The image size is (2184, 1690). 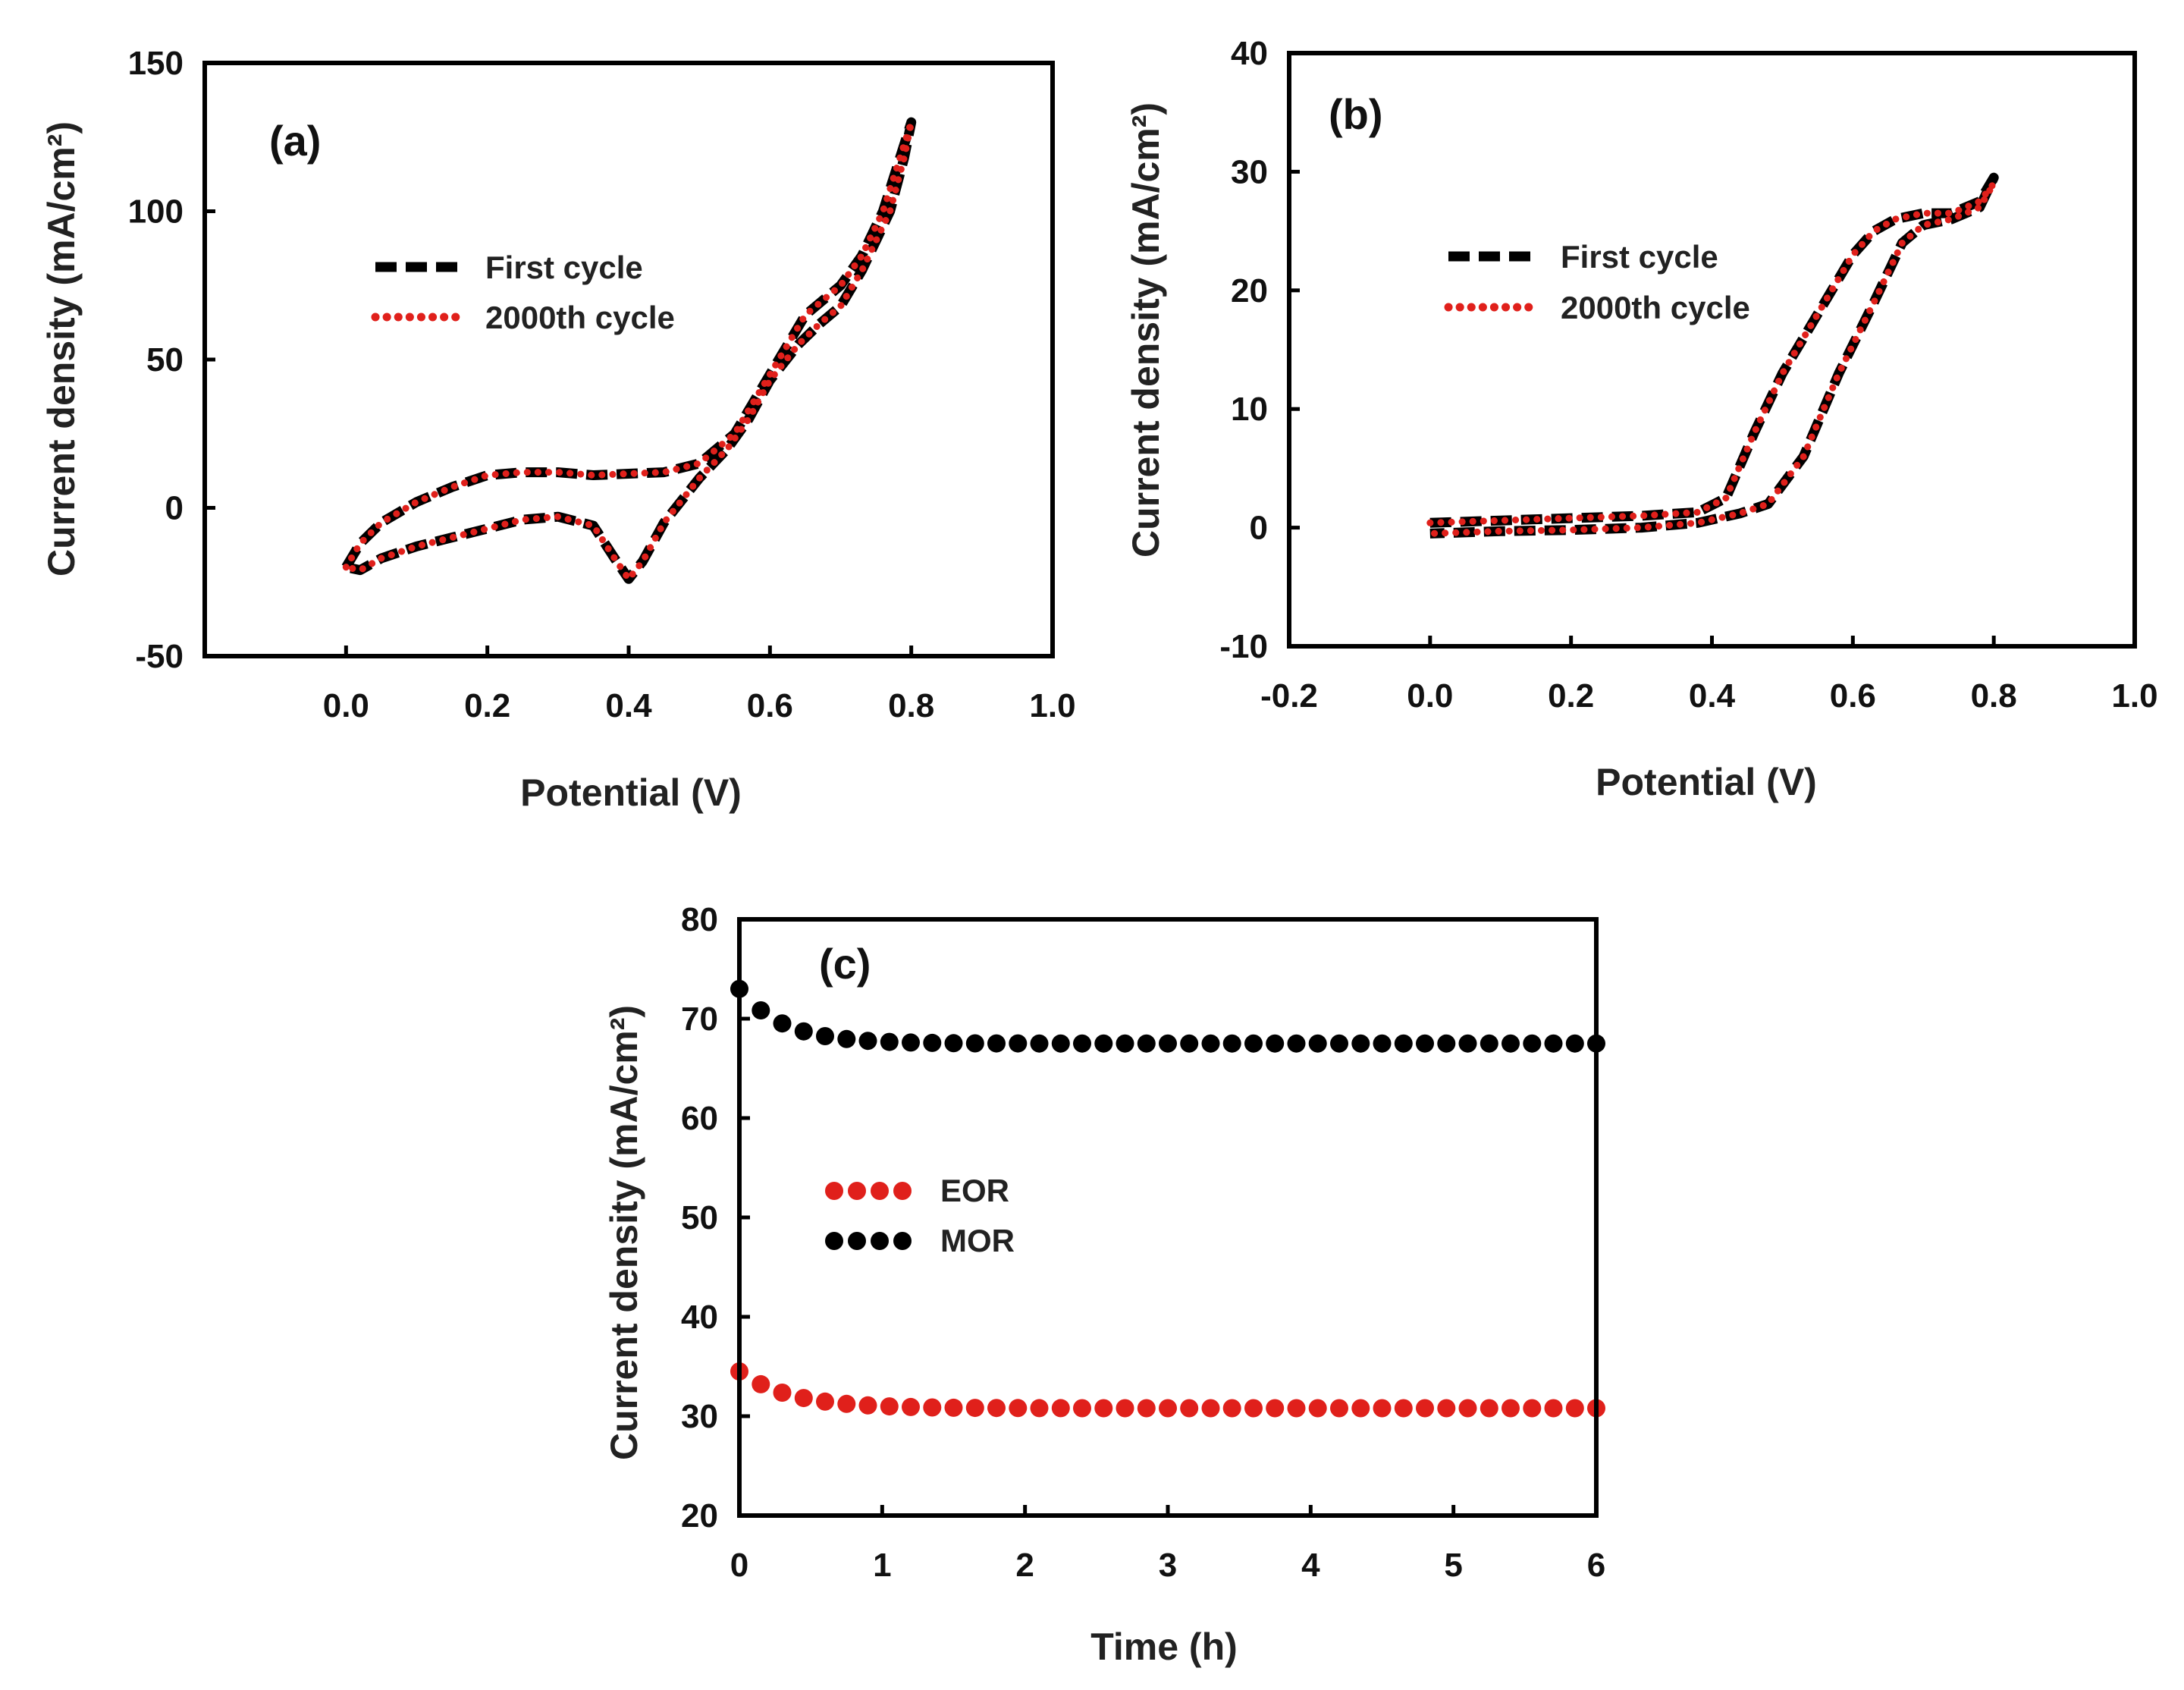 What do you see at coordinates (628, 359) in the screenshot?
I see `panel-a-frame` at bounding box center [628, 359].